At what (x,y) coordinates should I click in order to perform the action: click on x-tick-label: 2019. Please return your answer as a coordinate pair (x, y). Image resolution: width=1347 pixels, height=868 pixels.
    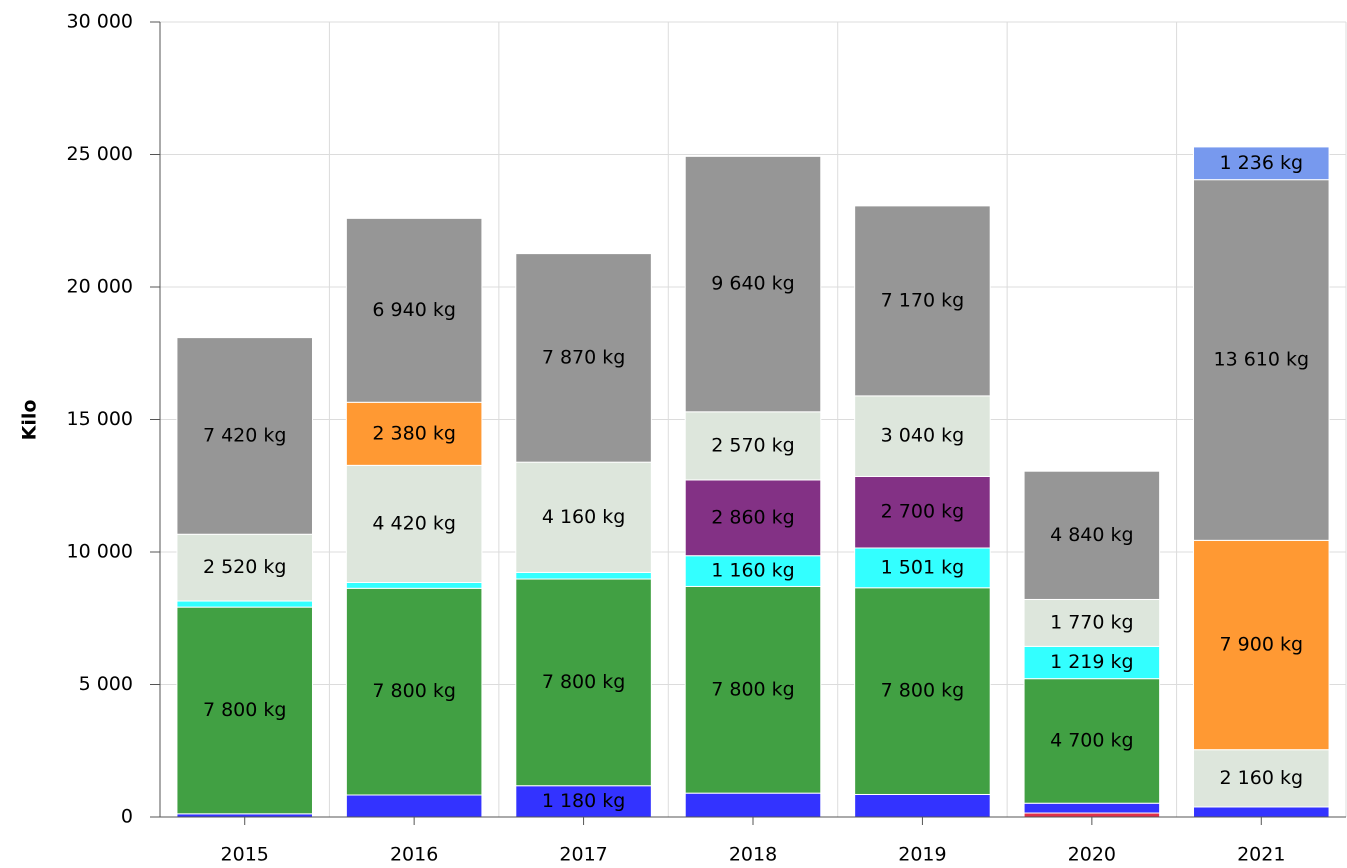
    Looking at the image, I should click on (922, 855).